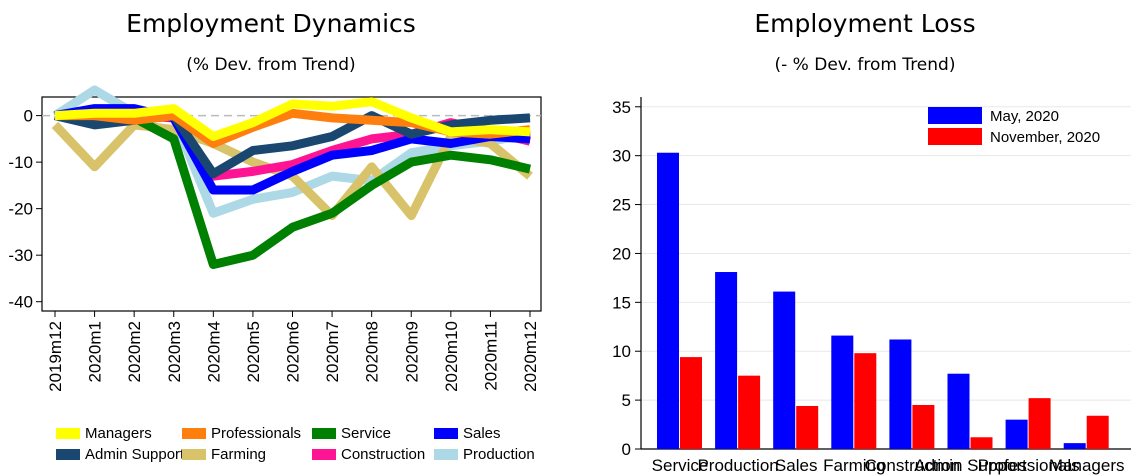  Describe the element at coordinates (411, 351) in the screenshot. I see `x-tick-label: 2020m9` at that location.